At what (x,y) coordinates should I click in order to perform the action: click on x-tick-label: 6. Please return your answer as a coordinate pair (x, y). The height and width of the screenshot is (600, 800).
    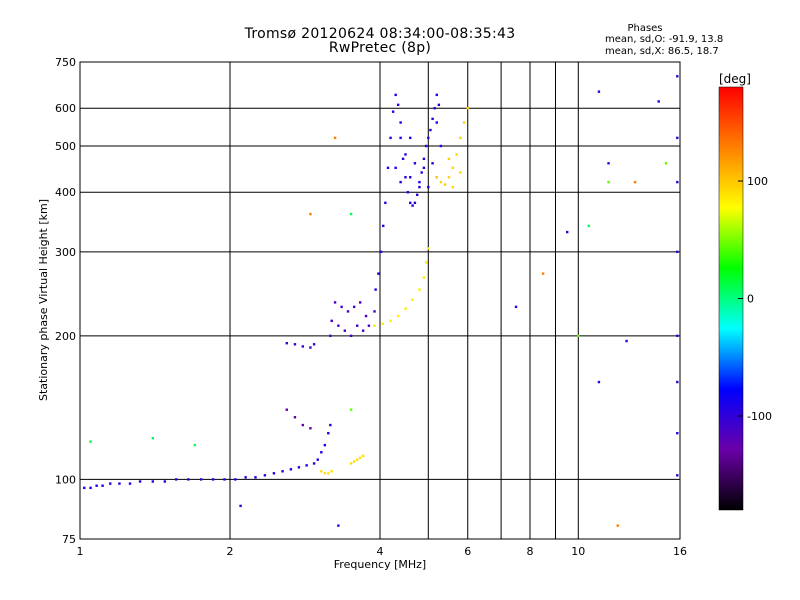
    Looking at the image, I should click on (467, 551).